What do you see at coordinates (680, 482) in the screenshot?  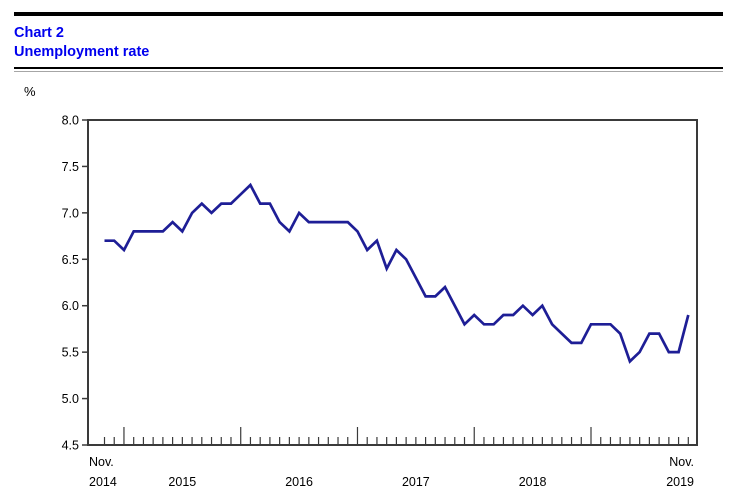 I see `x-end-year-label: 2019` at bounding box center [680, 482].